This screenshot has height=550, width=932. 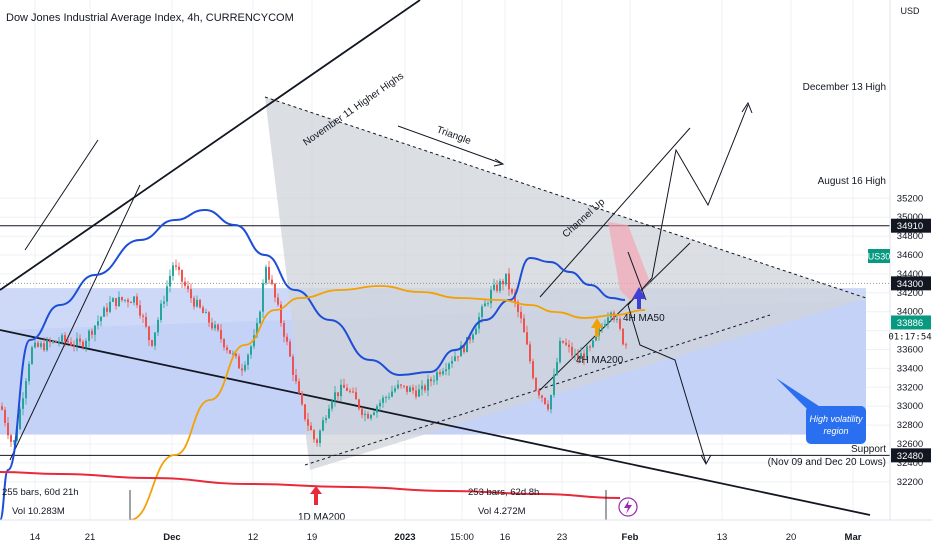 What do you see at coordinates (688, 205) in the screenshot?
I see `projection-bullish` at bounding box center [688, 205].